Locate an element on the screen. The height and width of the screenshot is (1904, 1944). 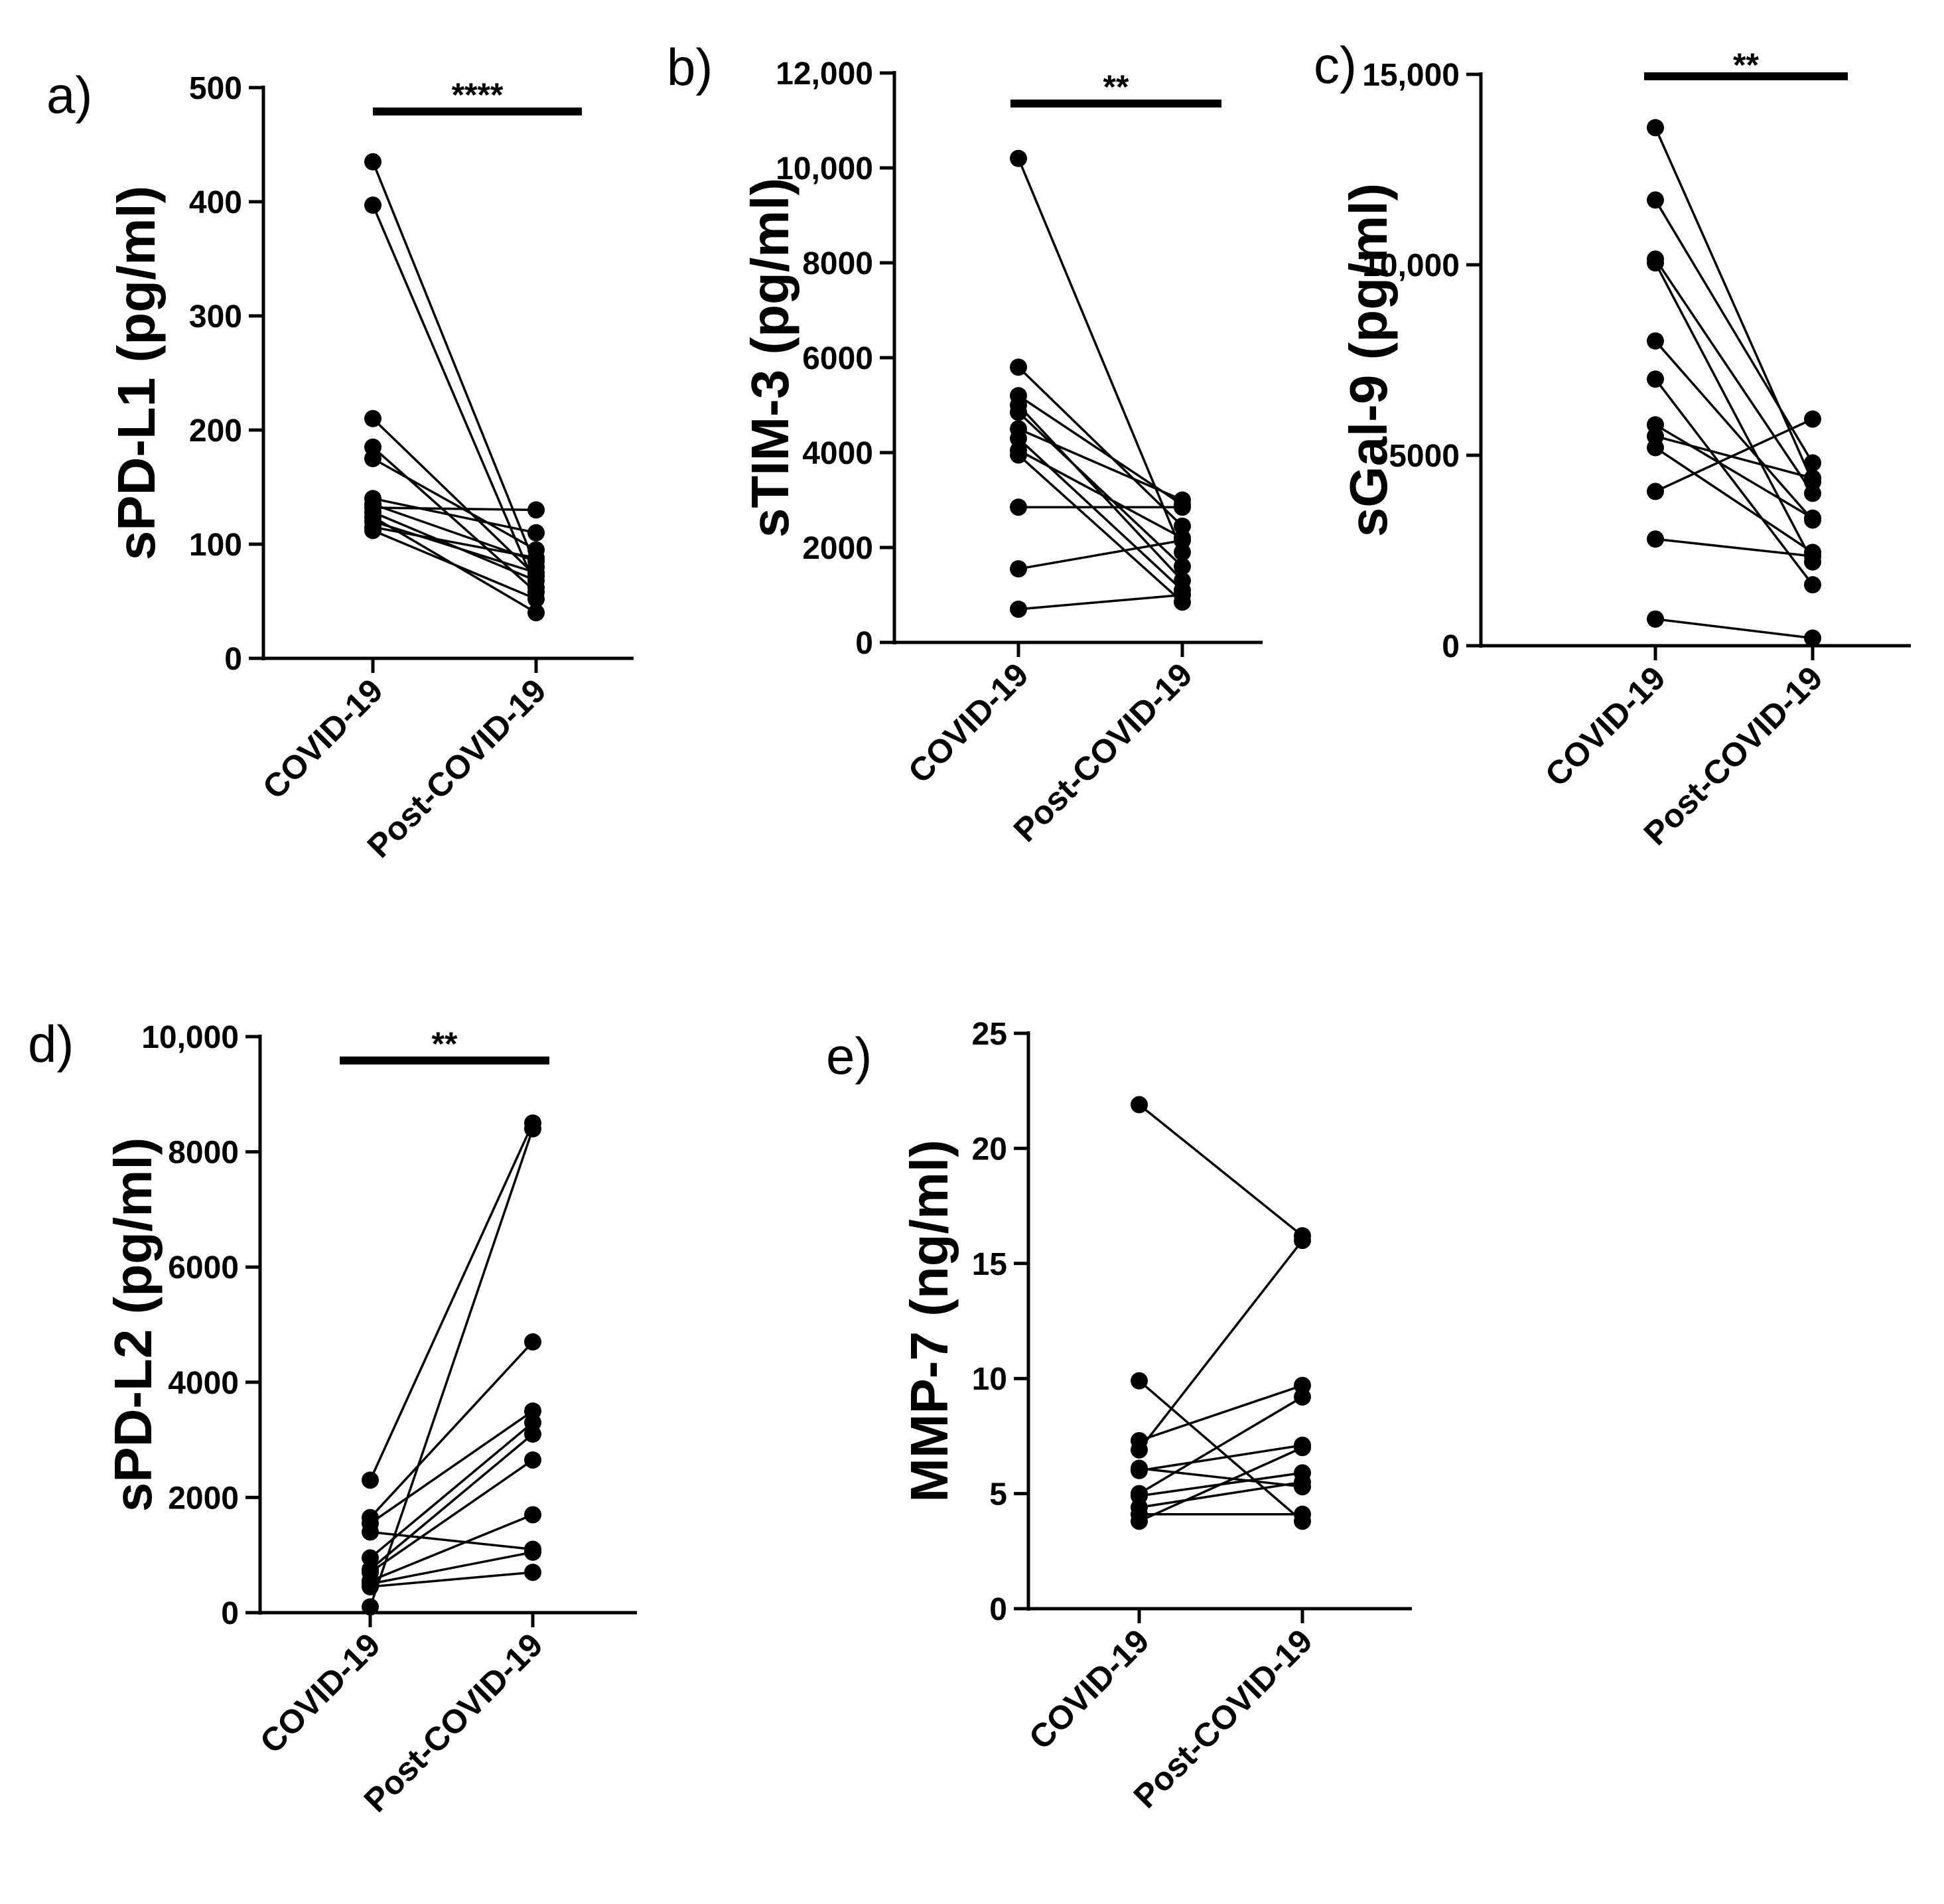
y-axis-title: MMP-7 (ng/ml) is located at coordinates (929, 1320).